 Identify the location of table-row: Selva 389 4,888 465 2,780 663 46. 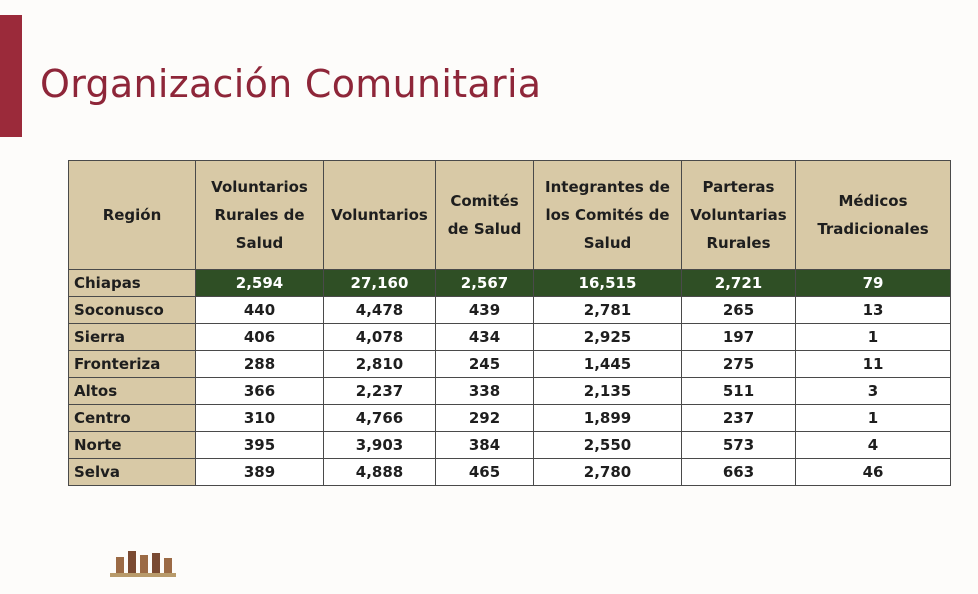
(509, 472).